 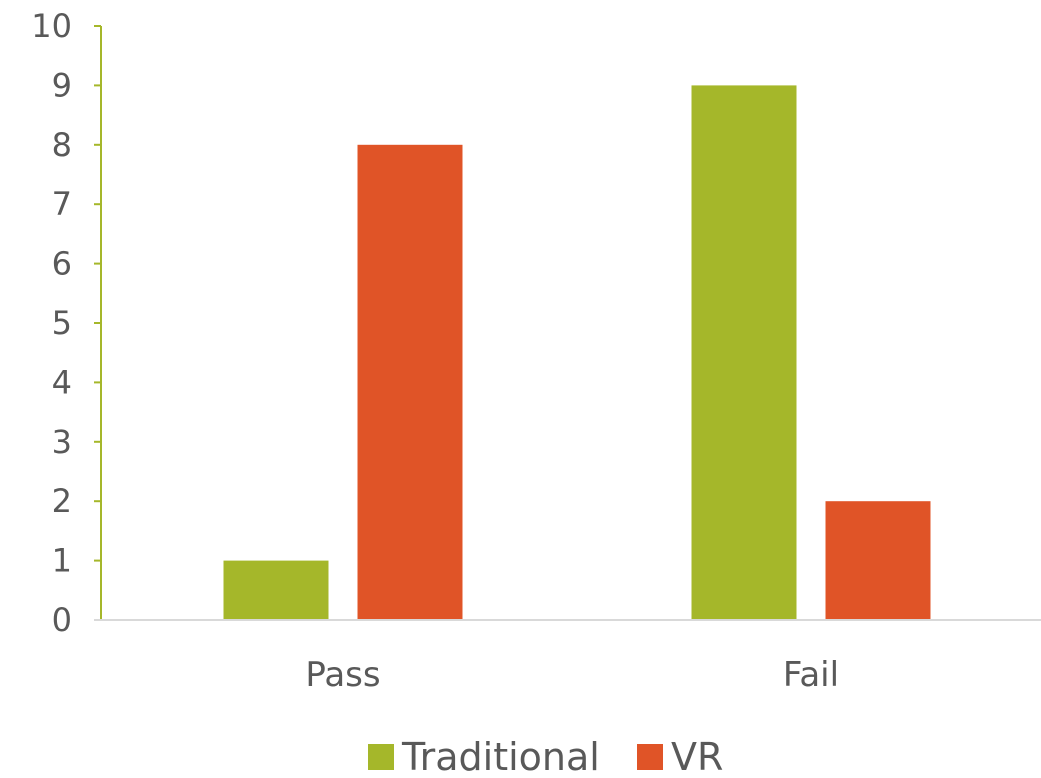 I want to click on y-tick-label: 5, so click(x=62, y=323).